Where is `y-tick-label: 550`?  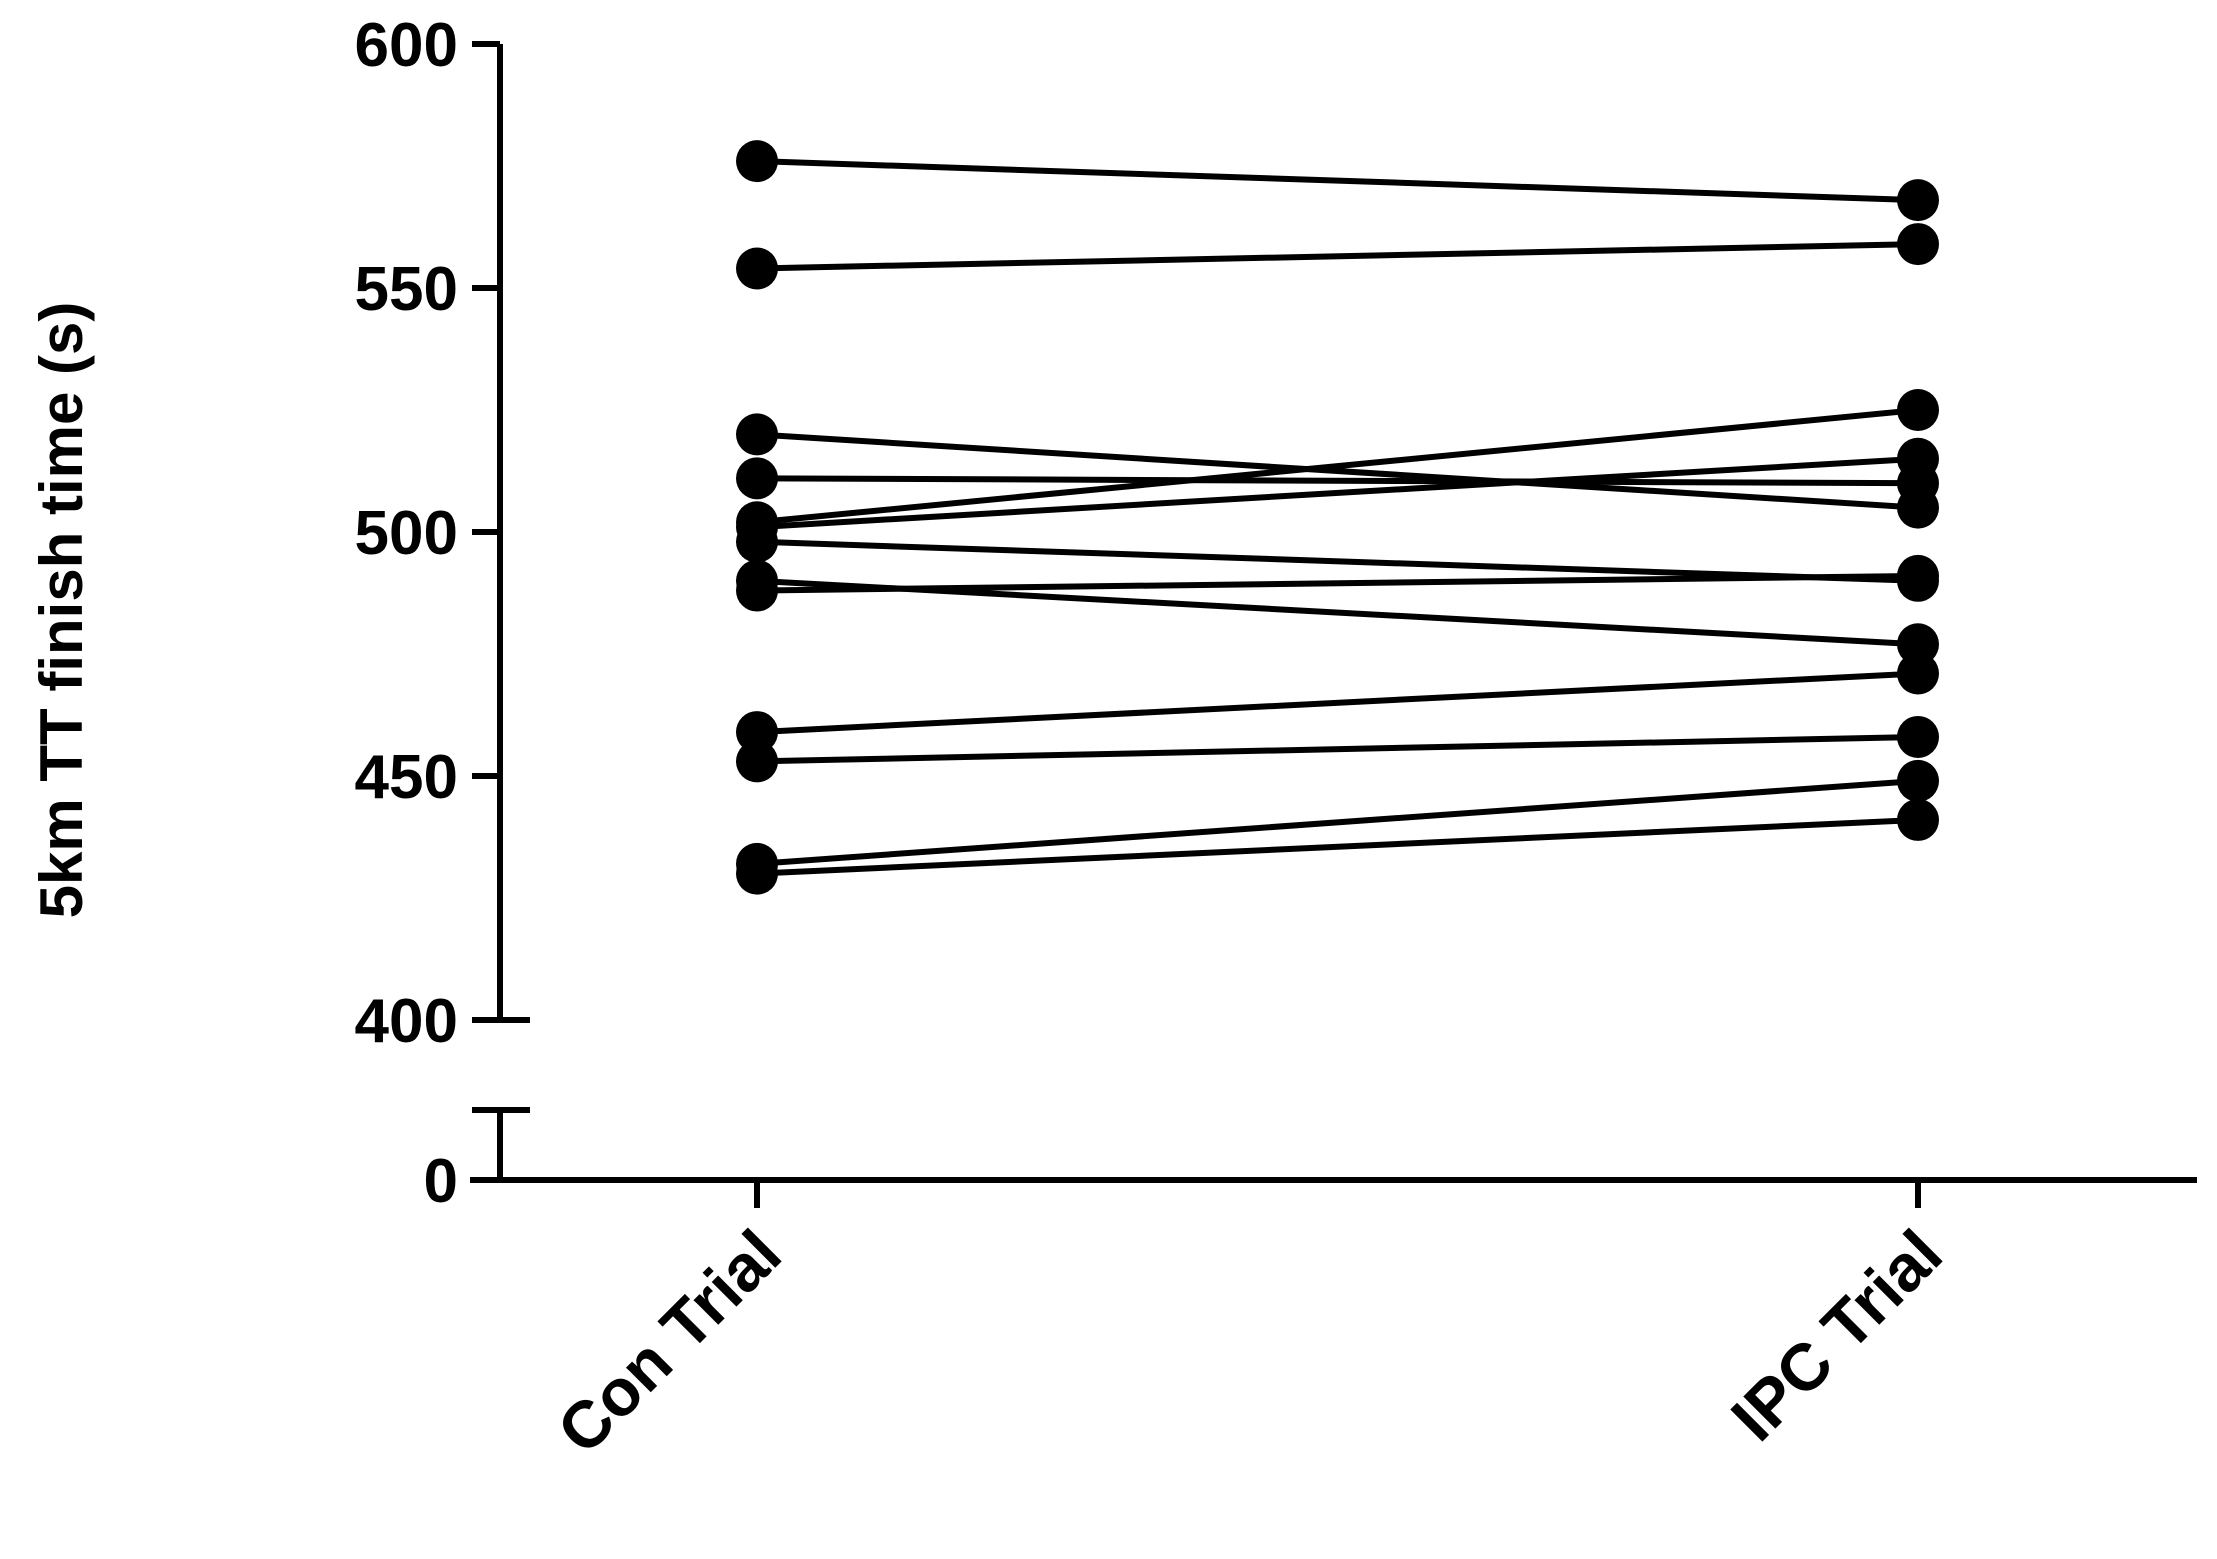
y-tick-label: 550 is located at coordinates (406, 289).